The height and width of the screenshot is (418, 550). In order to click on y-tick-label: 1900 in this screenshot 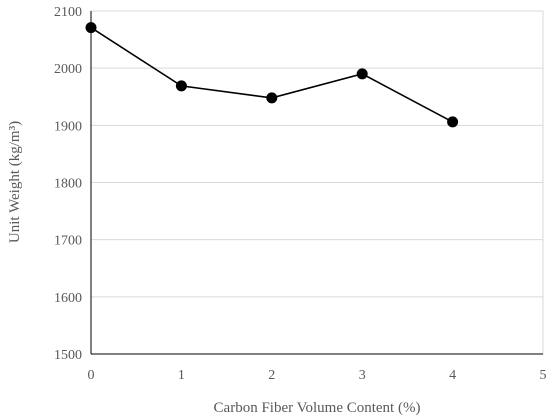, I will do `click(68, 126)`.